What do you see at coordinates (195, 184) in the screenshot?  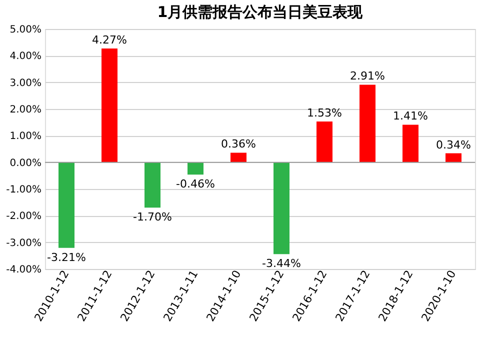 I see `data-label: -0.46%` at bounding box center [195, 184].